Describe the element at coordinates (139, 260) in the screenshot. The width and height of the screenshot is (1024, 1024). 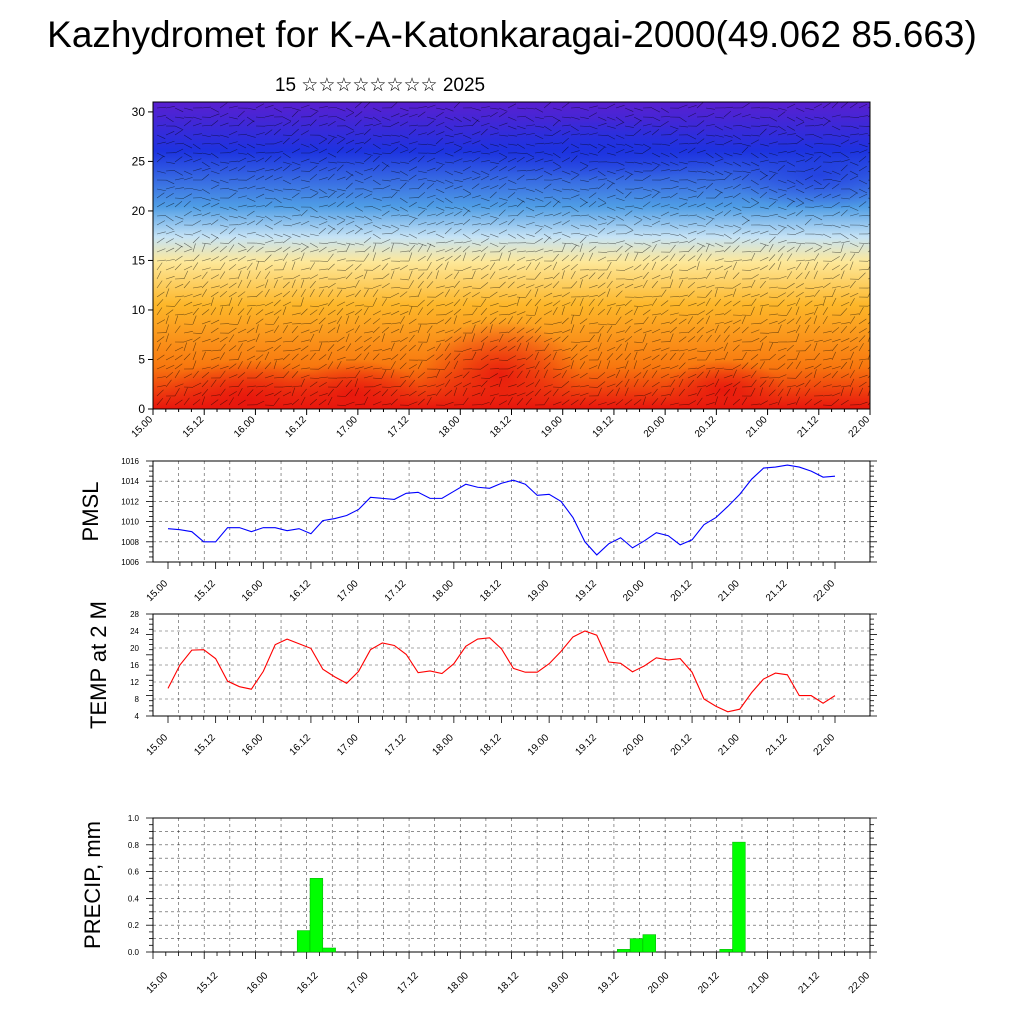
I see `y-tick-label: 15` at that location.